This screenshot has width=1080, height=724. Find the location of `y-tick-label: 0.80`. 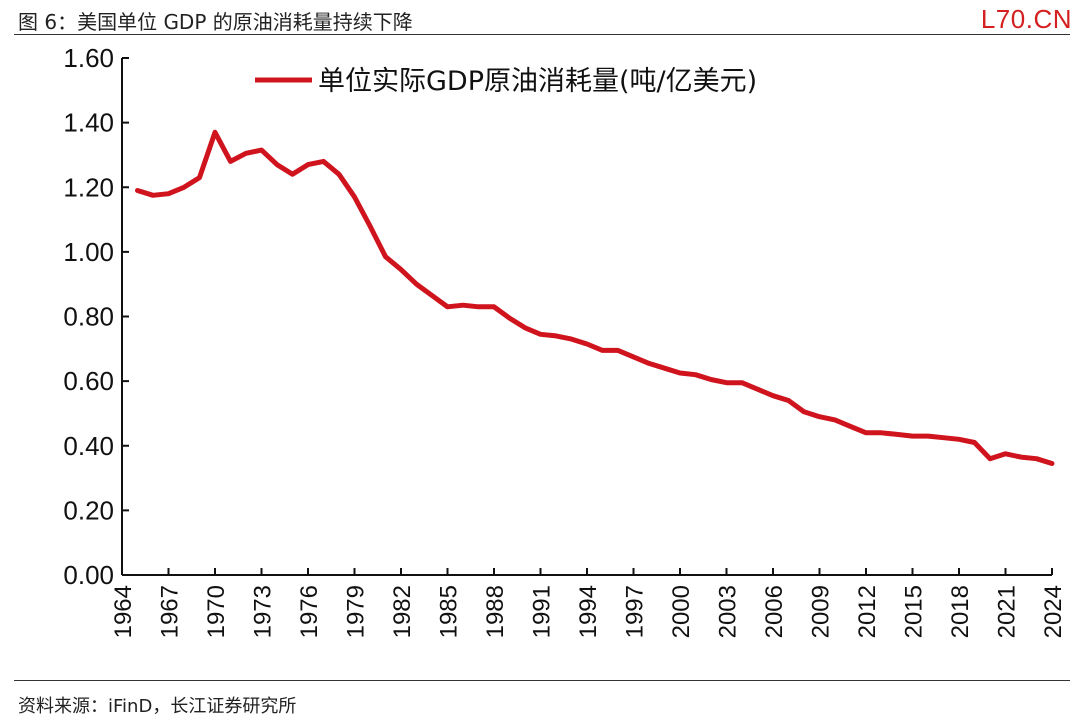

y-tick-label: 0.80 is located at coordinates (88, 317).